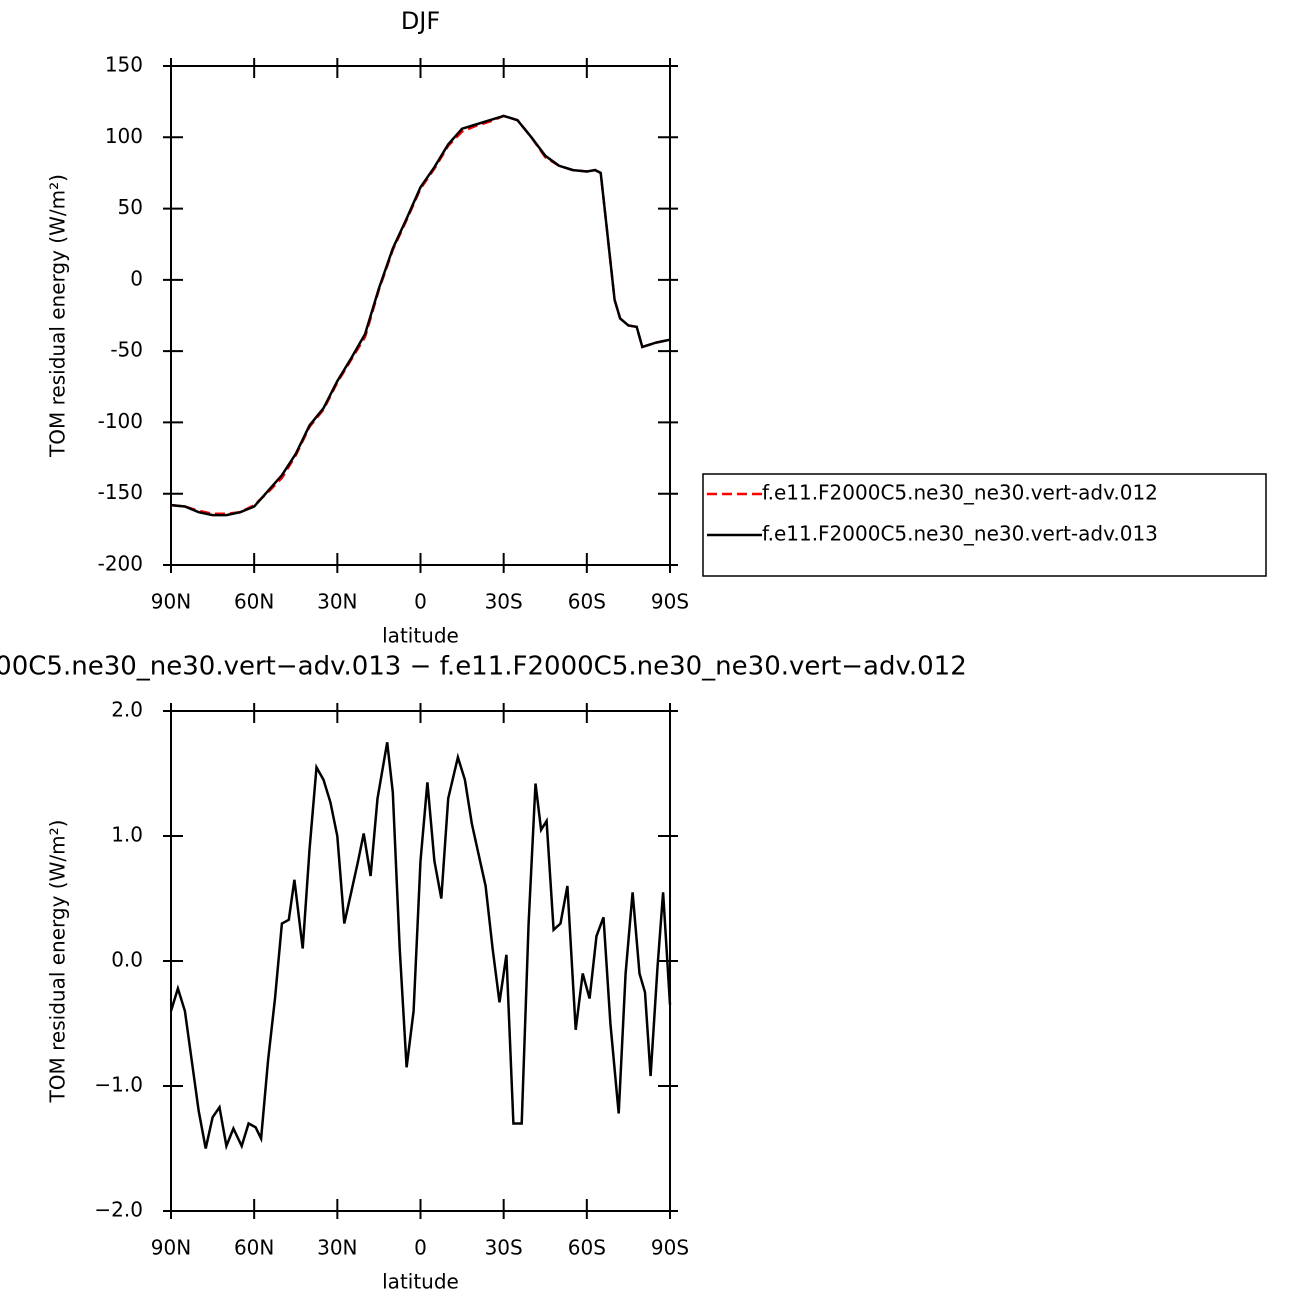  Describe the element at coordinates (120, 564) in the screenshot. I see `y-tick-label: -200` at that location.